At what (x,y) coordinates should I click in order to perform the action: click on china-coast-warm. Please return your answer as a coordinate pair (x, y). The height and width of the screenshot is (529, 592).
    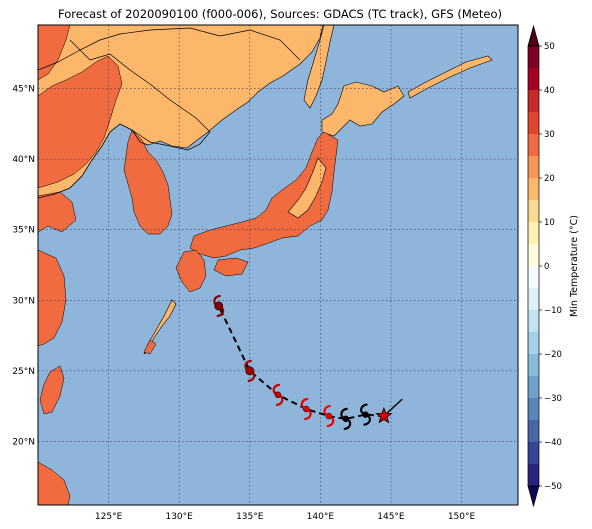
    Looking at the image, I should click on (57, 212).